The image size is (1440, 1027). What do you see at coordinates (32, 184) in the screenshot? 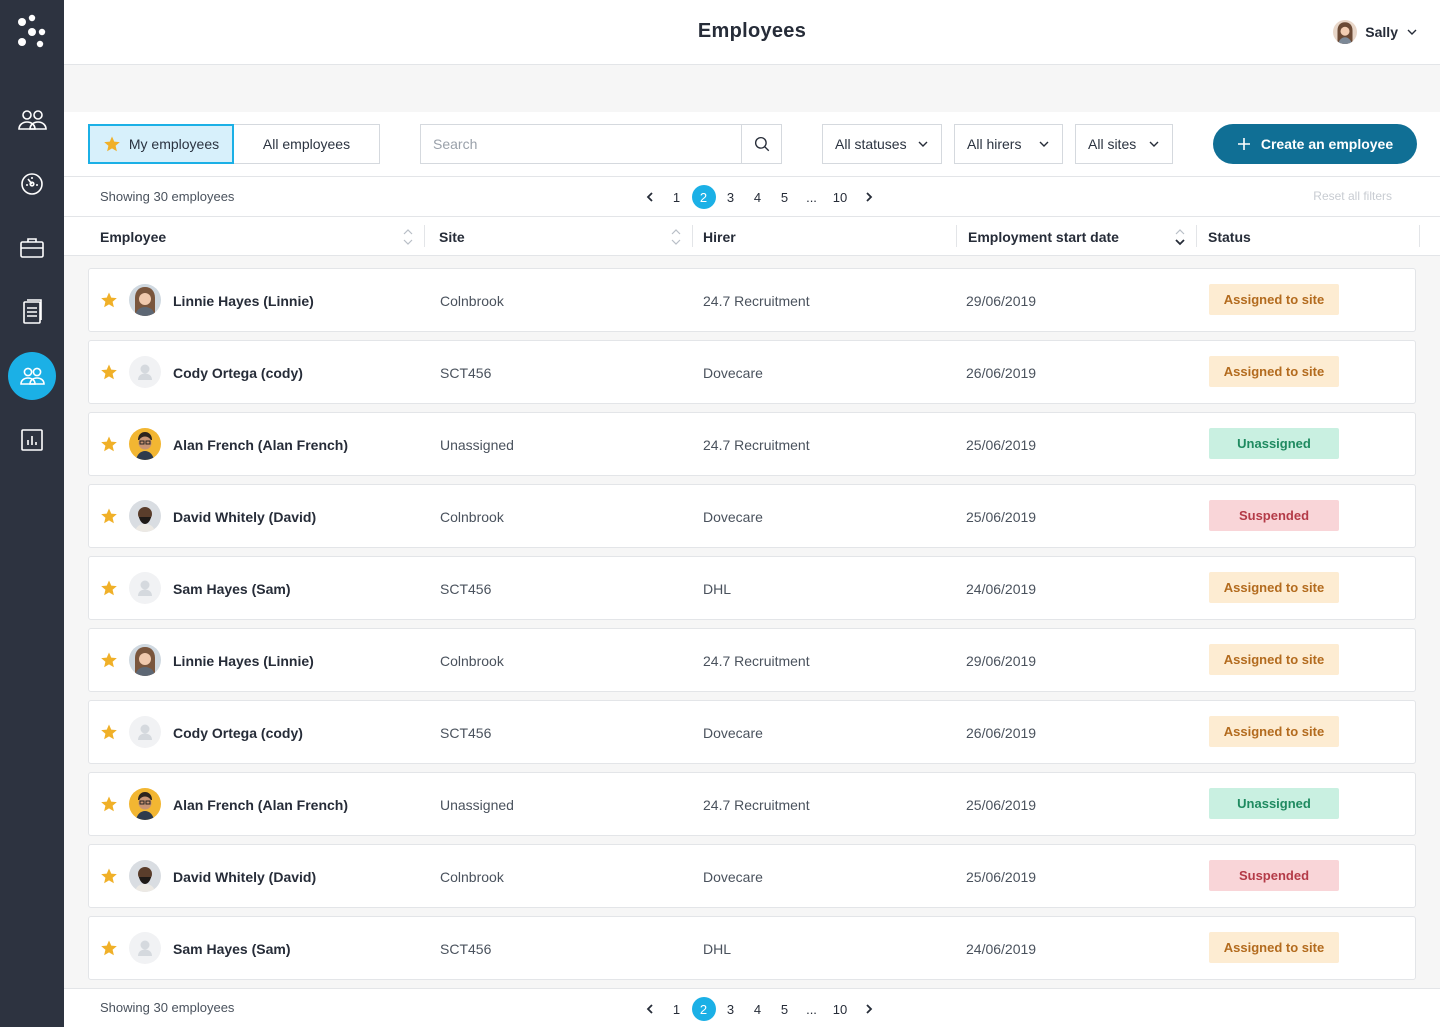
I see `nav-dashboard` at bounding box center [32, 184].